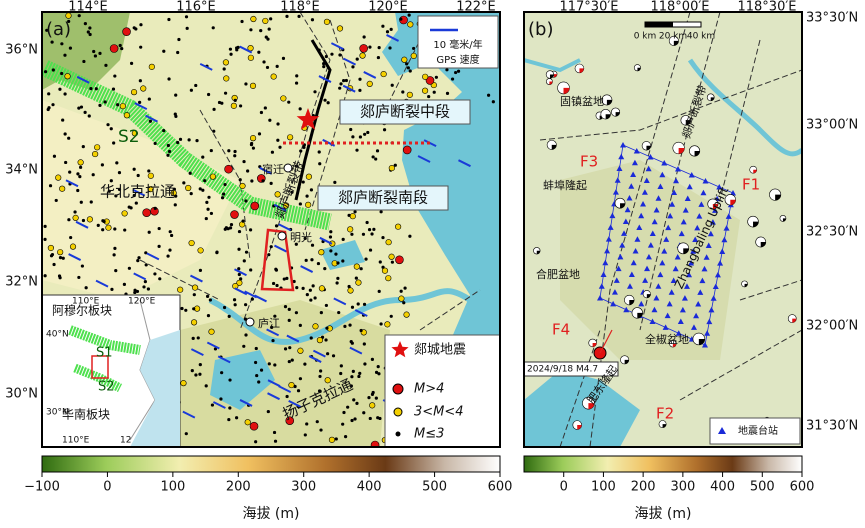  I want to click on hills, so click(650, 260).